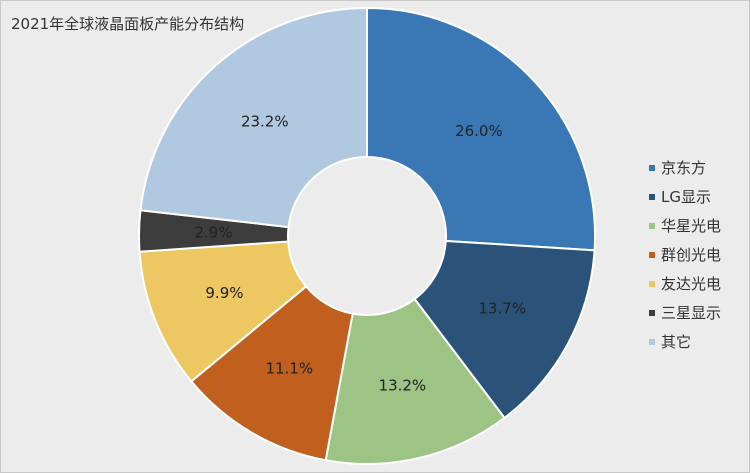 Image resolution: width=750 pixels, height=473 pixels. What do you see at coordinates (502, 309) in the screenshot?
I see `data-label: 13.7%` at bounding box center [502, 309].